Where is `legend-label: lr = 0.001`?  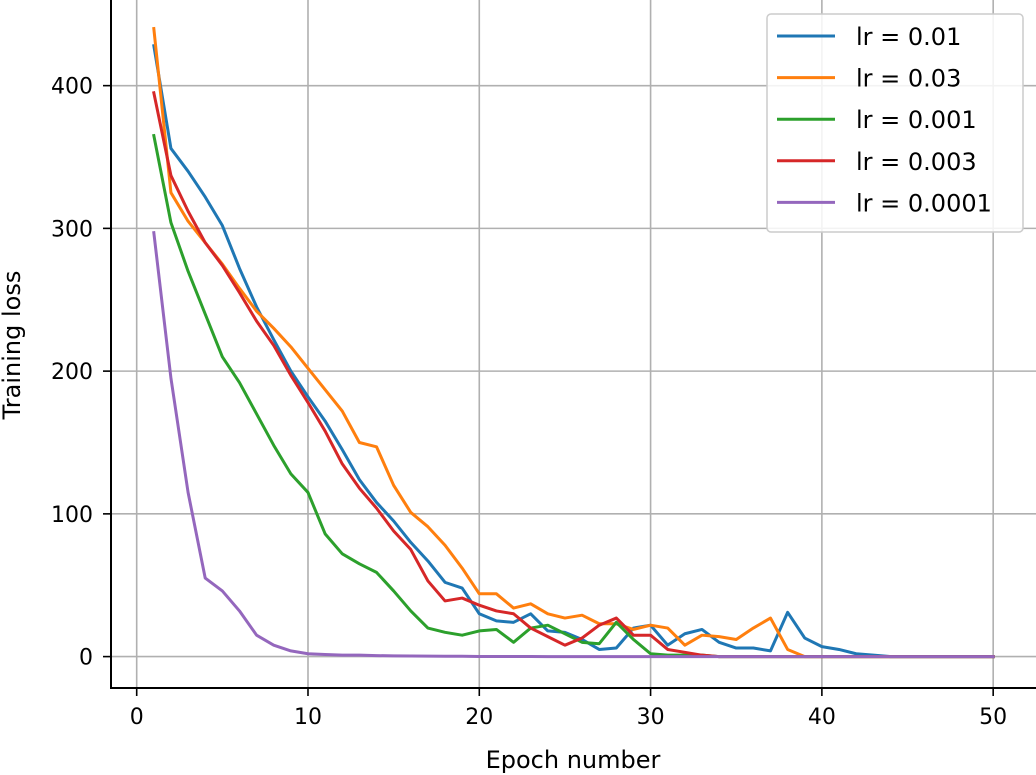 legend-label: lr = 0.001 is located at coordinates (916, 120).